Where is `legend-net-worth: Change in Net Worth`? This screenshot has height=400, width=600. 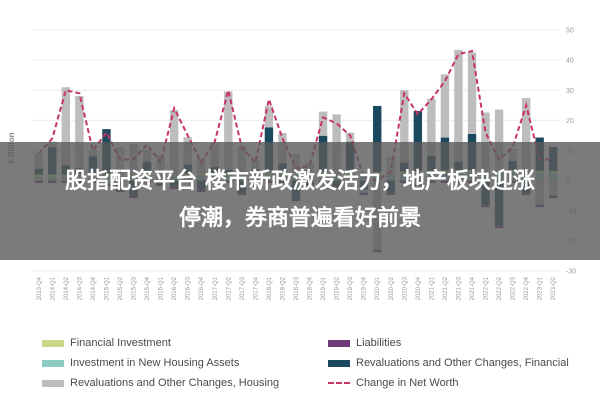 legend-net-worth: Change in Net Worth is located at coordinates (393, 383).